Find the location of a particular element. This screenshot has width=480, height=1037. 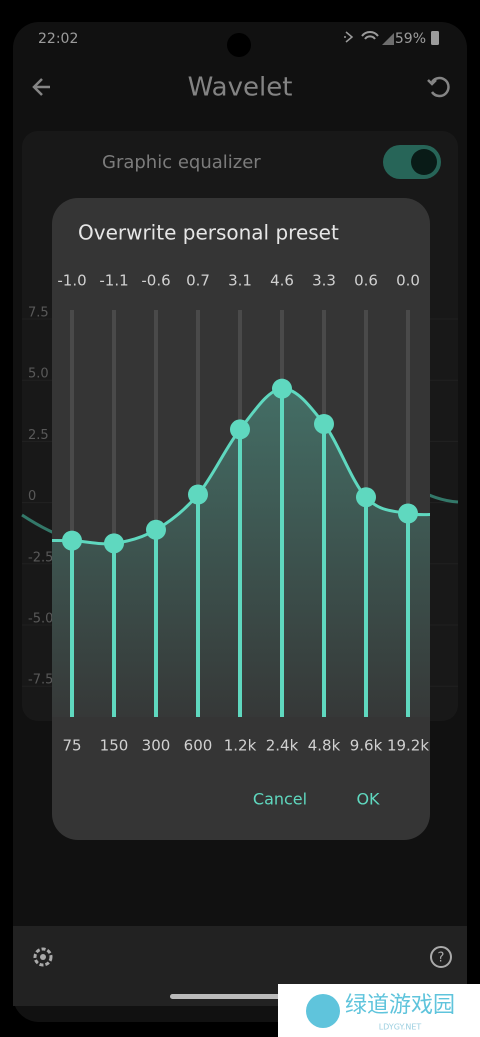

frequency-label: 150 is located at coordinates (114, 746).